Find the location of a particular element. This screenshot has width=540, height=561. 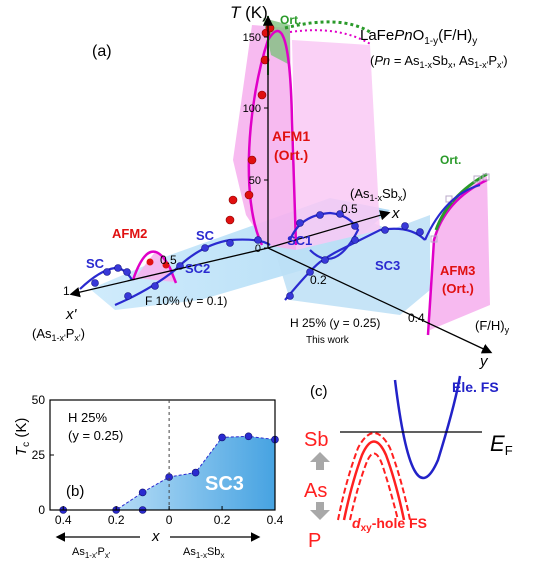

element-sb: Sb is located at coordinates (316, 440).